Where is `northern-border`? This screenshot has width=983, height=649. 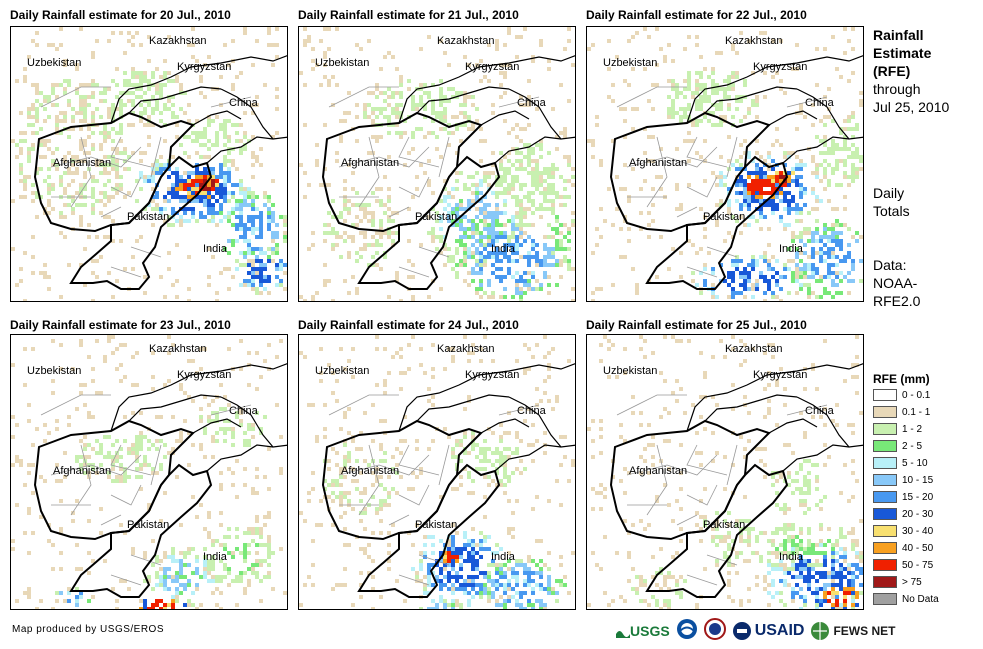 northern-border is located at coordinates (198, 397).